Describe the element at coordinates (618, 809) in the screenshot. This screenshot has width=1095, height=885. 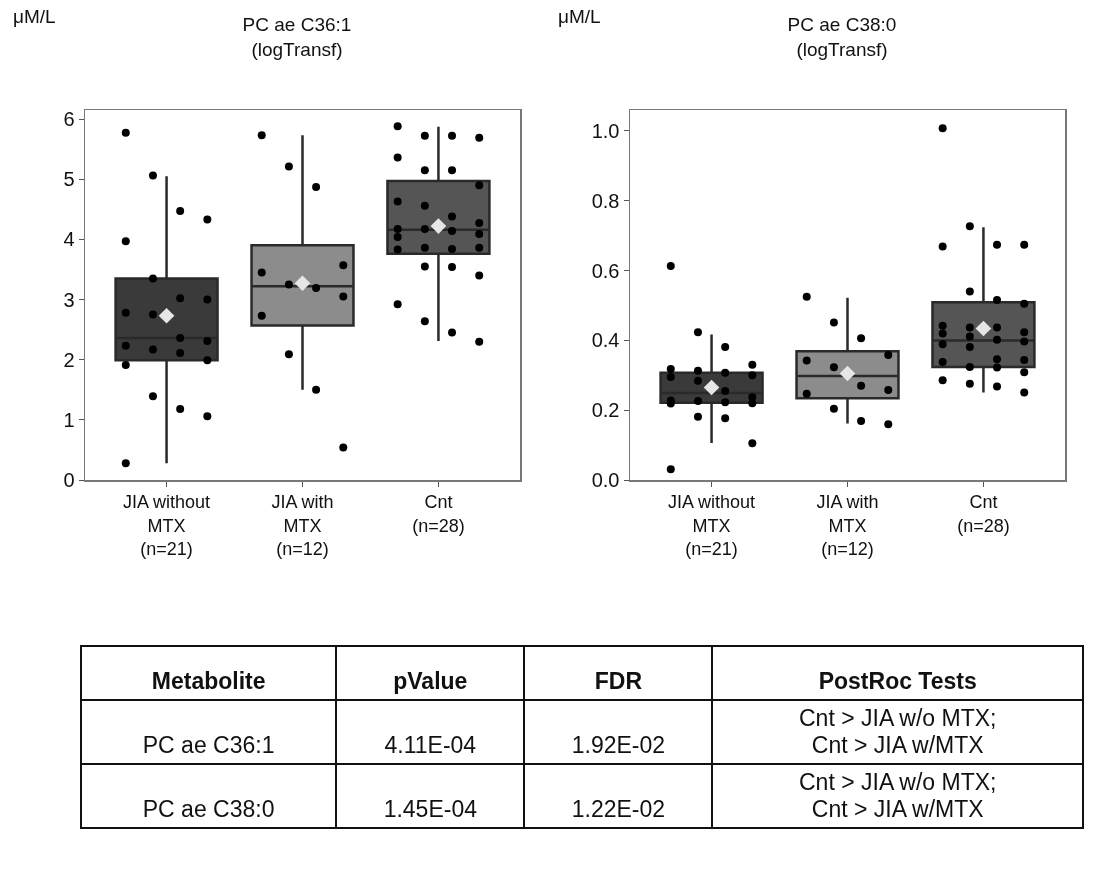
I see `text: 1.22E-02` at that location.